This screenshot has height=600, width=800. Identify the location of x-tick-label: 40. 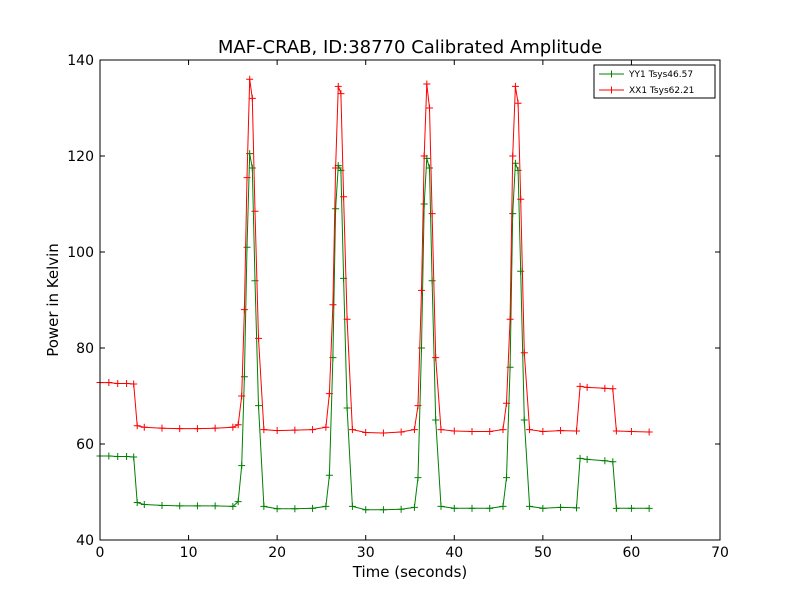
(454, 553).